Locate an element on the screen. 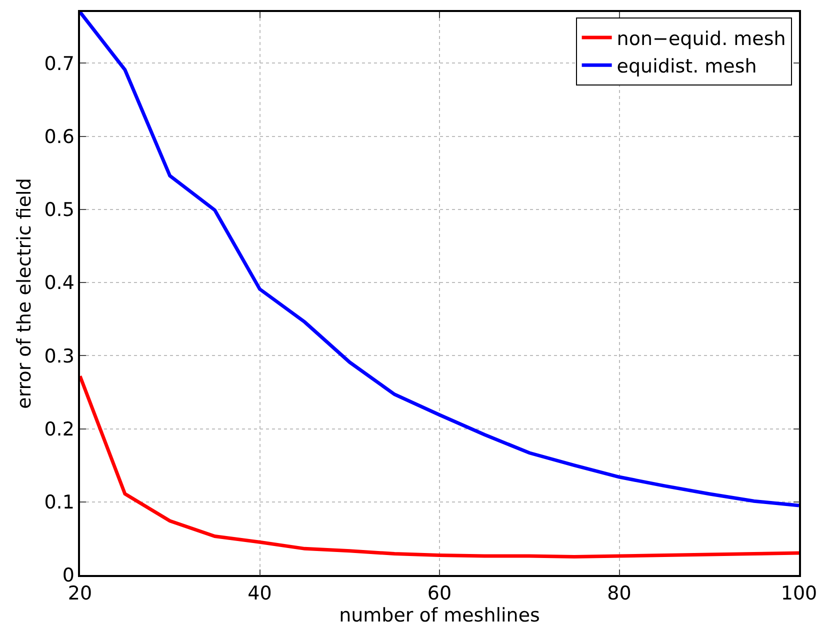  x-tick-label: 20 is located at coordinates (80, 593).